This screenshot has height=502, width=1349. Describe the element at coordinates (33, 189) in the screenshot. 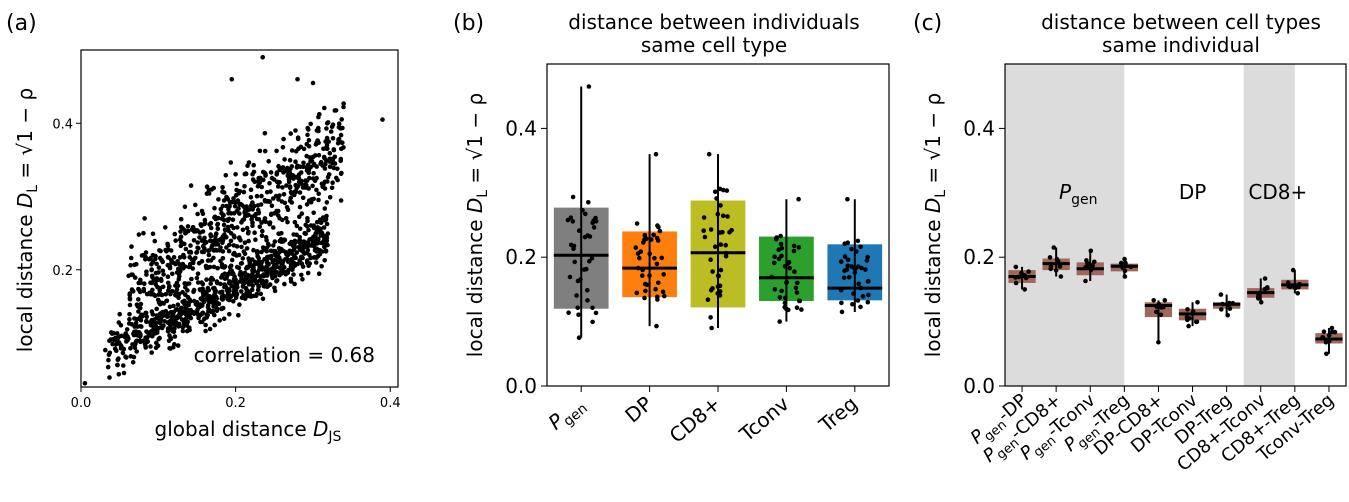

I see `y-label-subscript: L` at that location.